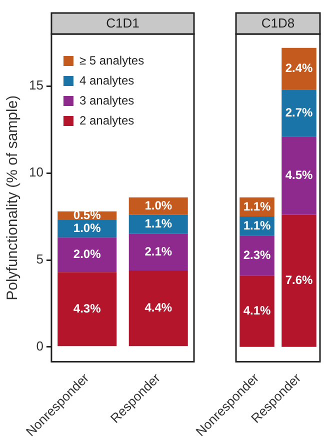 The image size is (334, 443). What do you see at coordinates (13, 197) in the screenshot?
I see `y-axis-title: Polyfunctionality (% of sample)` at bounding box center [13, 197].